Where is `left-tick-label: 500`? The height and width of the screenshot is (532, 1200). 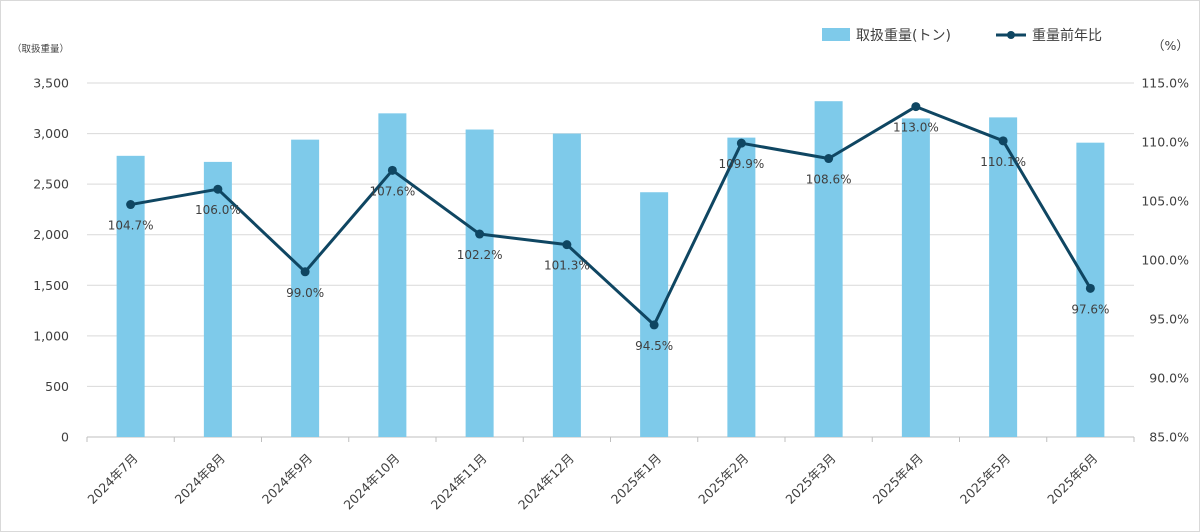
left-tick-label: 500 is located at coordinates (57, 386).